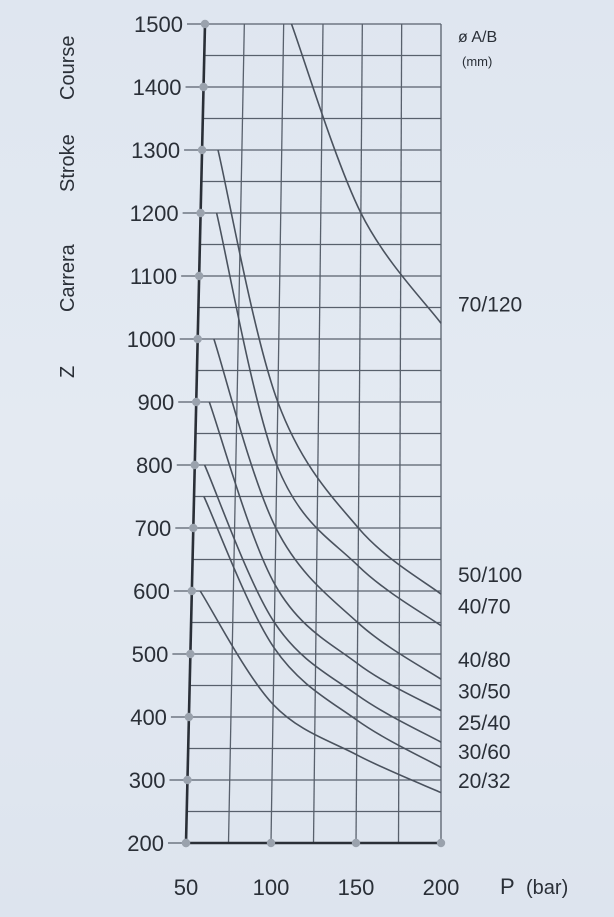 The height and width of the screenshot is (917, 614). What do you see at coordinates (317, 887) in the screenshot?
I see `x-tick-labels: 50 100 150 200` at bounding box center [317, 887].